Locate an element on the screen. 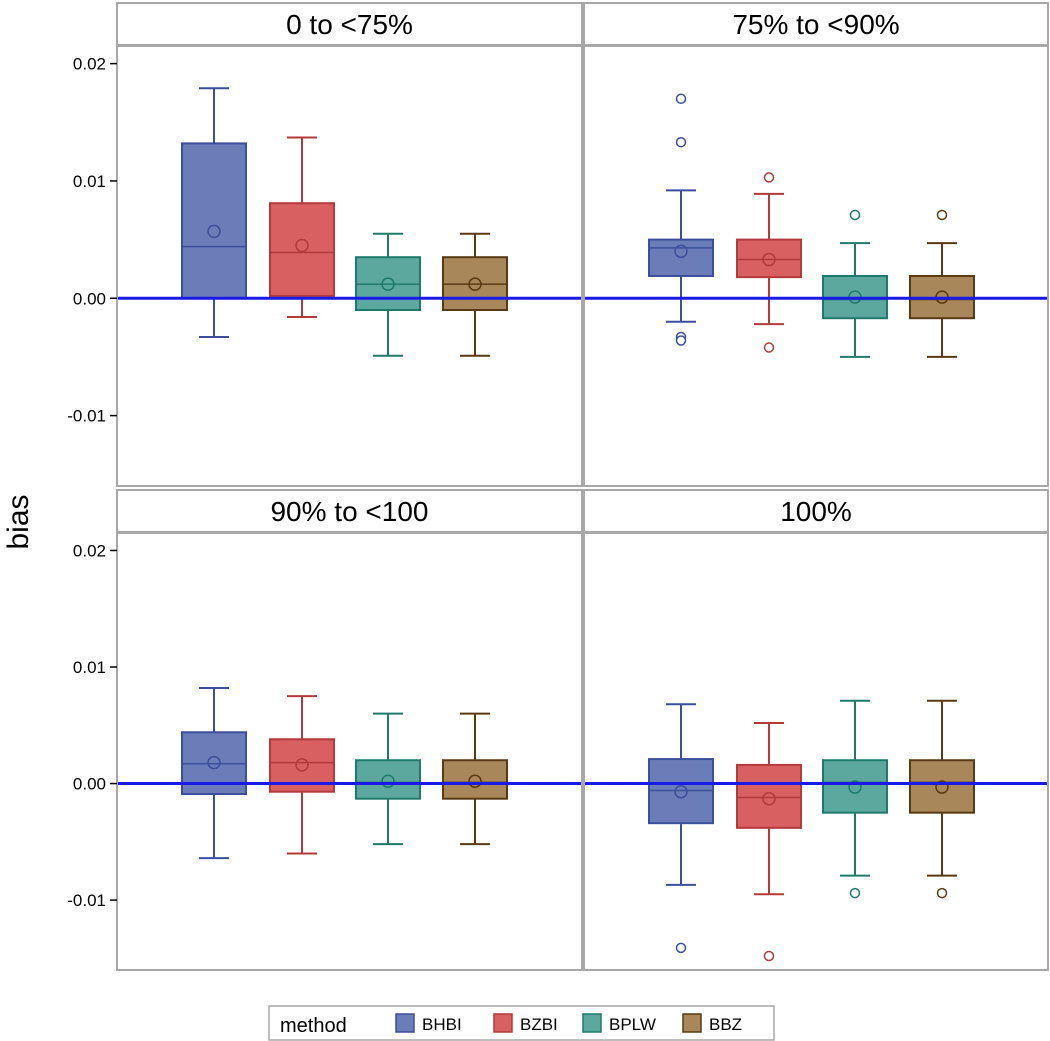 The image size is (1050, 1041). legend-entry-bbz: BBZ is located at coordinates (712, 1023).